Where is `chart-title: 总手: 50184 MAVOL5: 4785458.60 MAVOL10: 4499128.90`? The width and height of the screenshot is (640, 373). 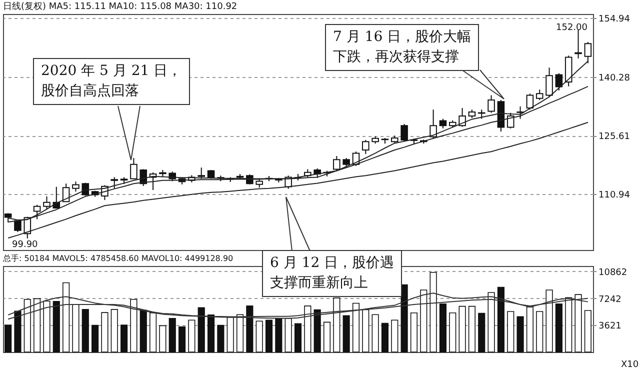 chart-title: 总手: 50184 MAVOL5: 4785458.60 MAVOL10: 4499128.90 is located at coordinates (118, 258).